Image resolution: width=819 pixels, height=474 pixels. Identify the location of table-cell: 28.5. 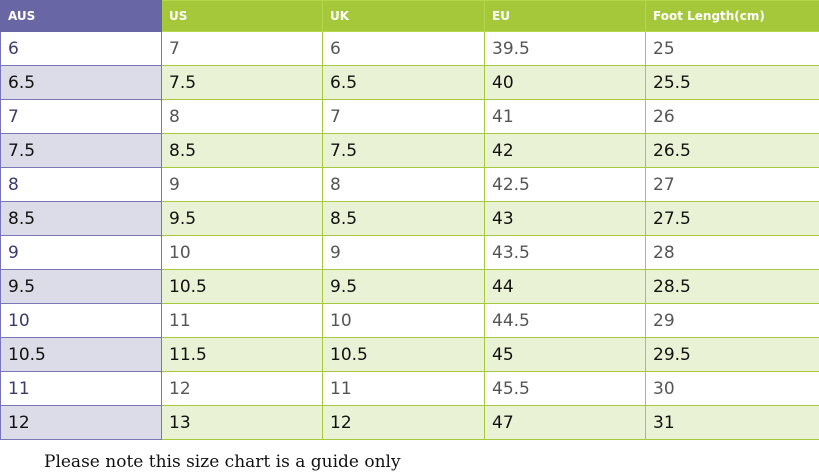
(732, 286).